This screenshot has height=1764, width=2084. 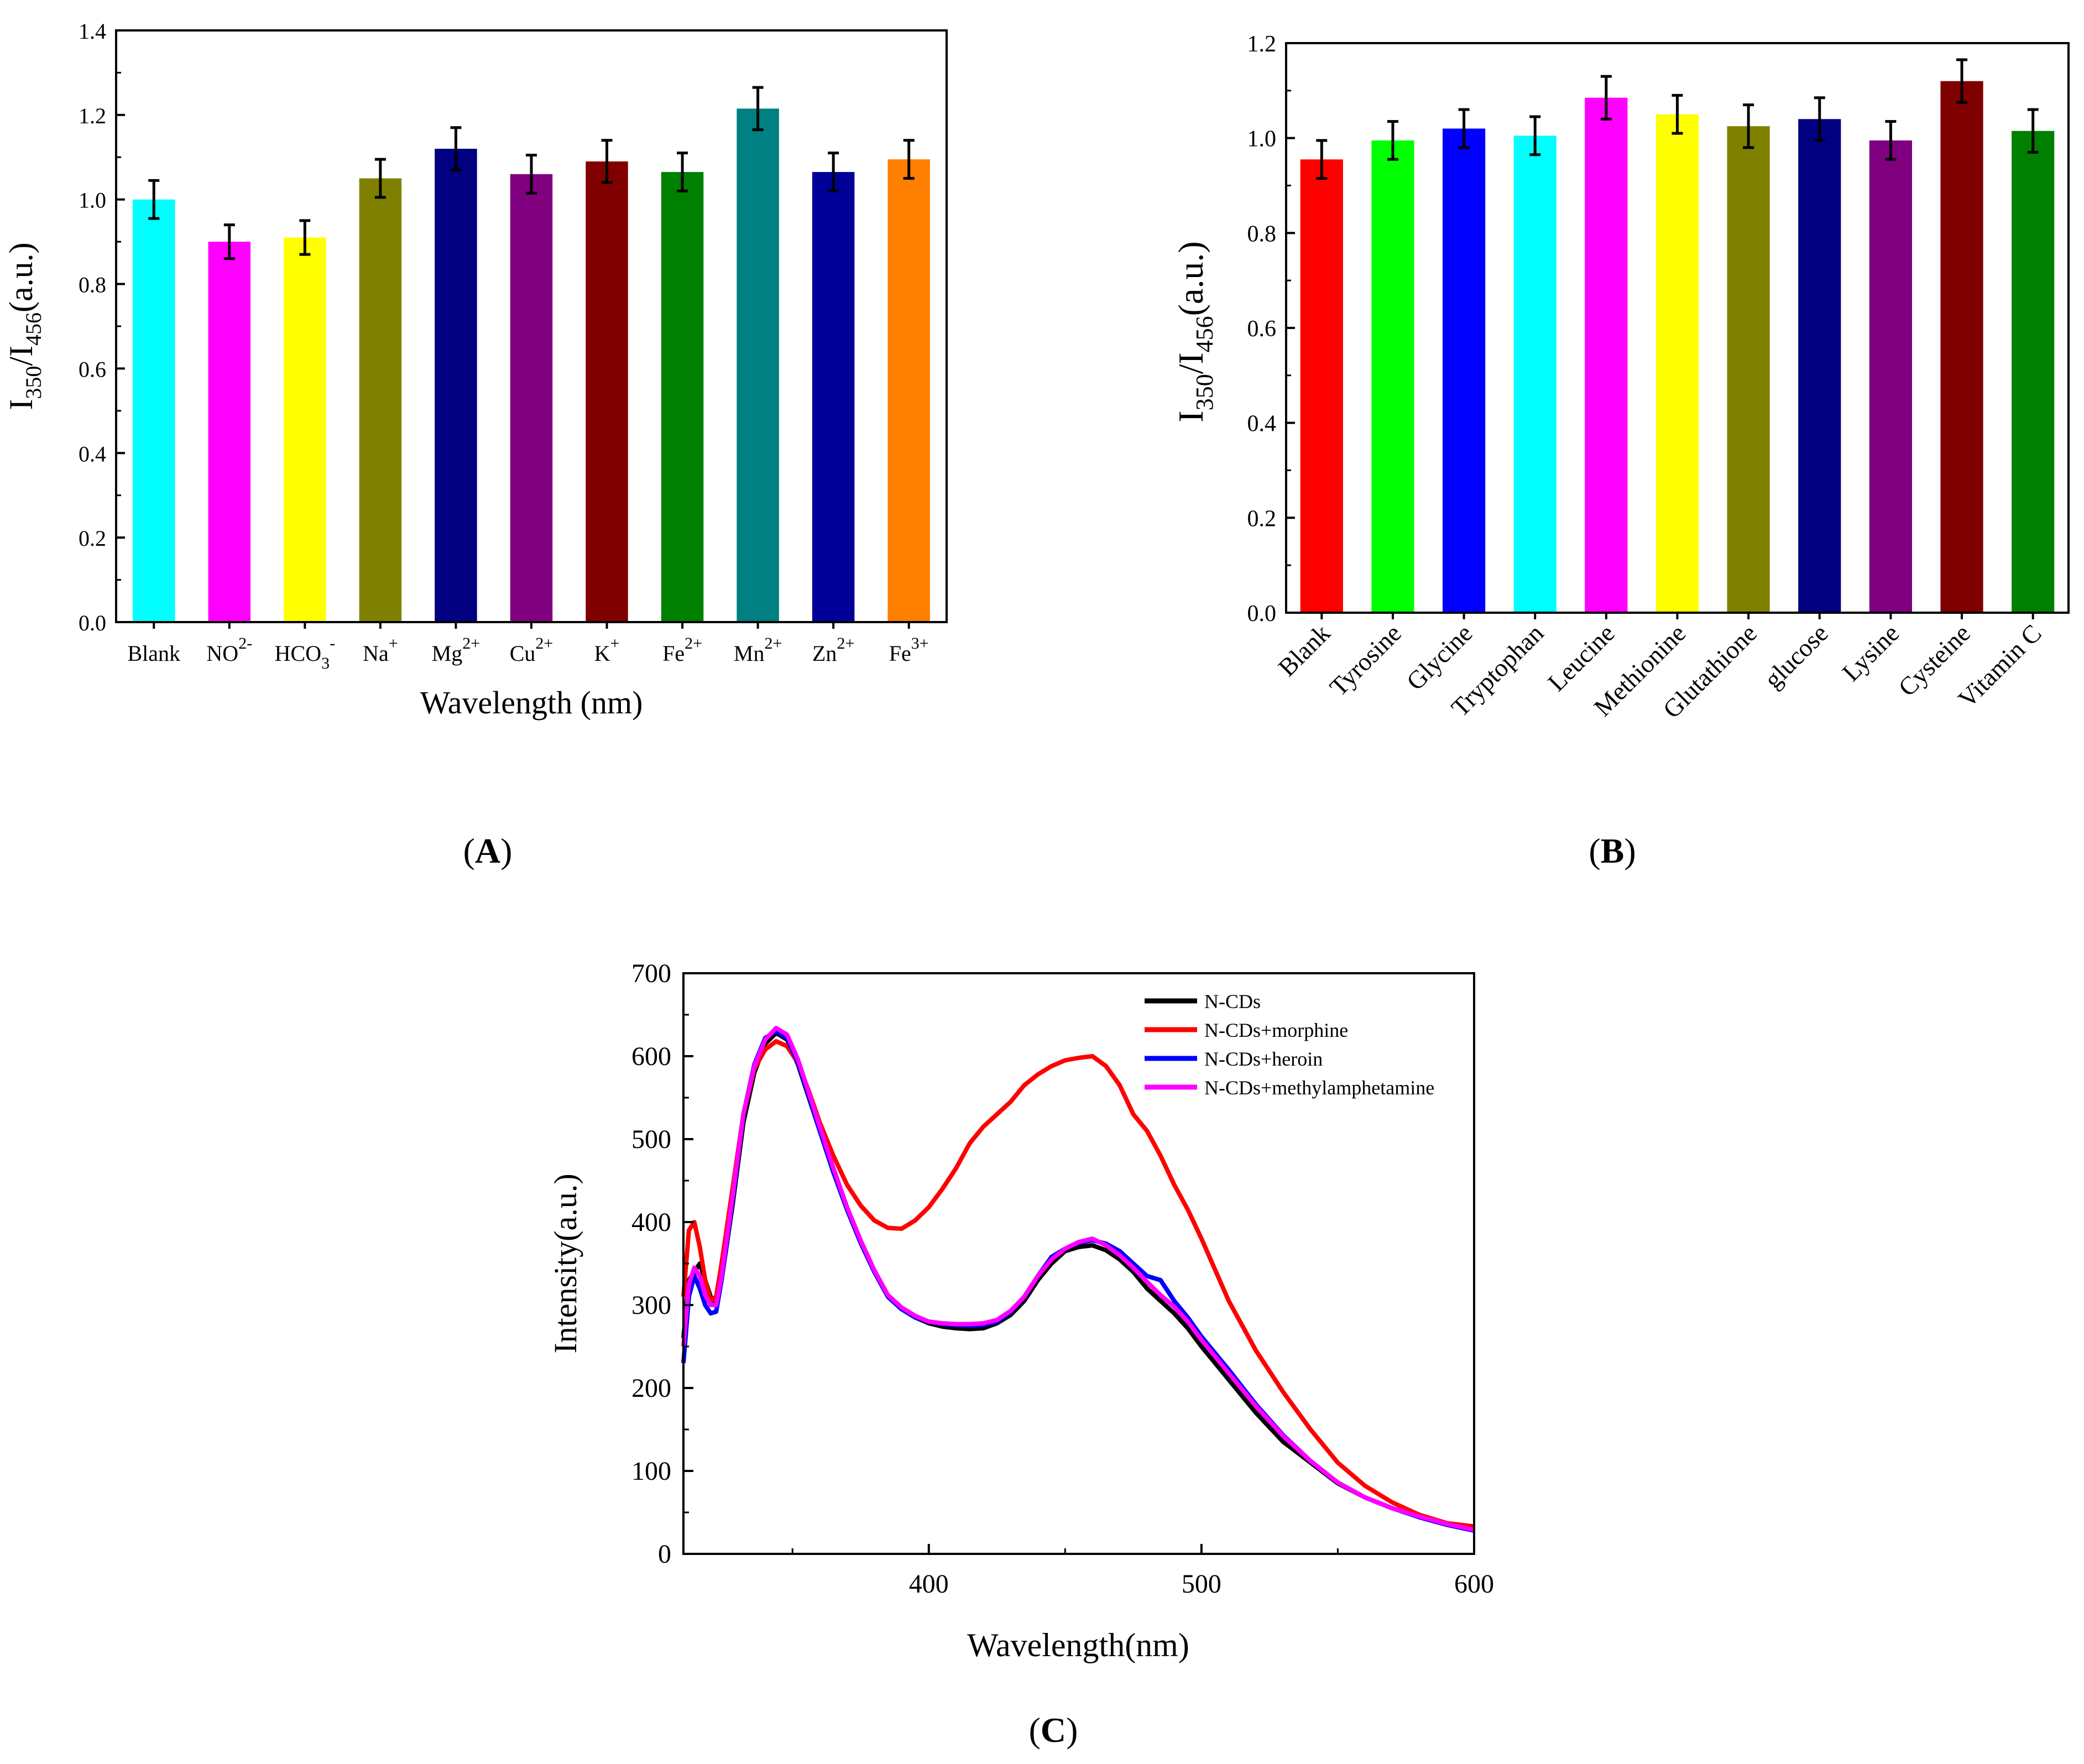 I want to click on panel-a-x-tick-label-base: NO, so click(x=222, y=653).